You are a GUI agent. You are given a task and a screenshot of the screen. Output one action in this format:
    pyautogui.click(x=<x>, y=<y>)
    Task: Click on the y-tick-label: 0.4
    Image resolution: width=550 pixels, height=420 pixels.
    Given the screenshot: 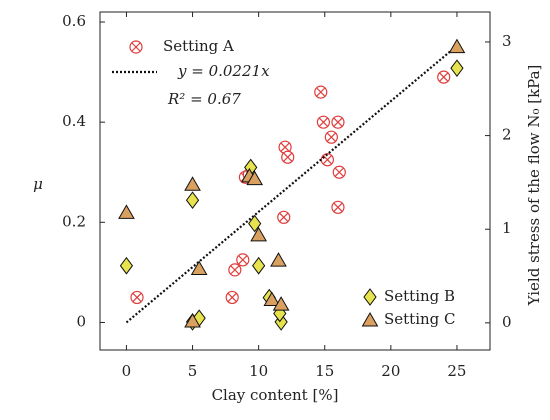 What is the action you would take?
    pyautogui.click(x=74, y=121)
    